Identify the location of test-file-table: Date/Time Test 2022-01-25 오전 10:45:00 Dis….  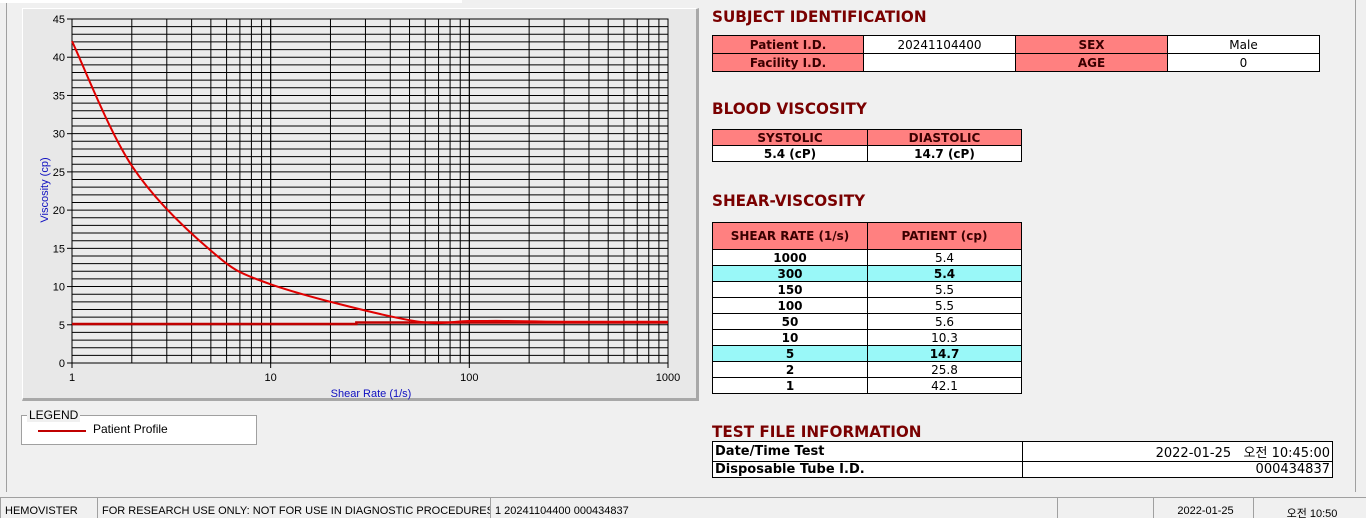
(1022, 459).